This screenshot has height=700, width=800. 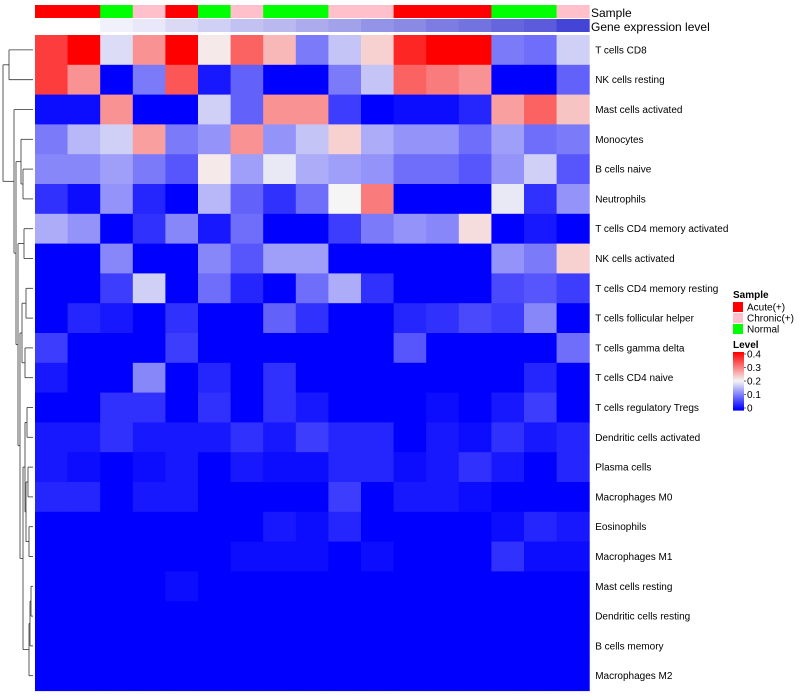 What do you see at coordinates (634, 676) in the screenshot?
I see `row-label: Macrophages M2` at bounding box center [634, 676].